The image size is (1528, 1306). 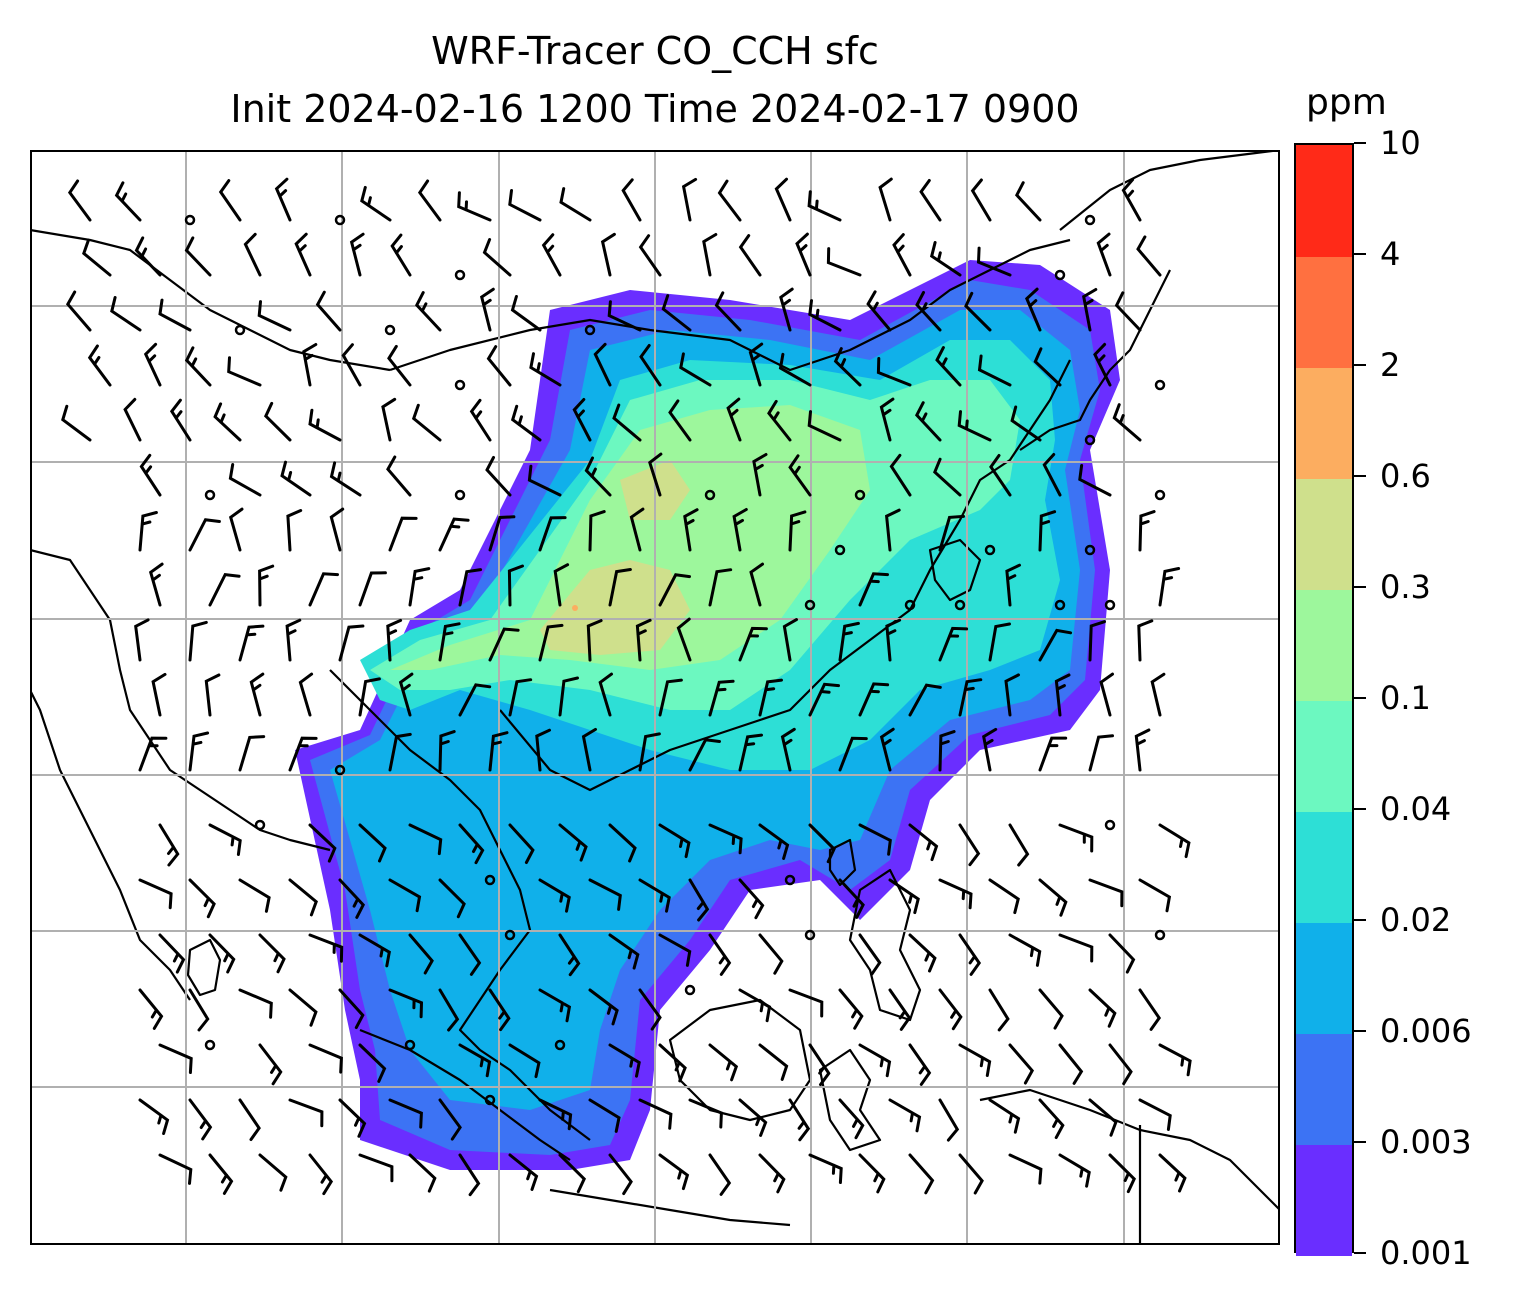 I want to click on colorbar-tick-label: 0.04, so click(x=1416, y=809).